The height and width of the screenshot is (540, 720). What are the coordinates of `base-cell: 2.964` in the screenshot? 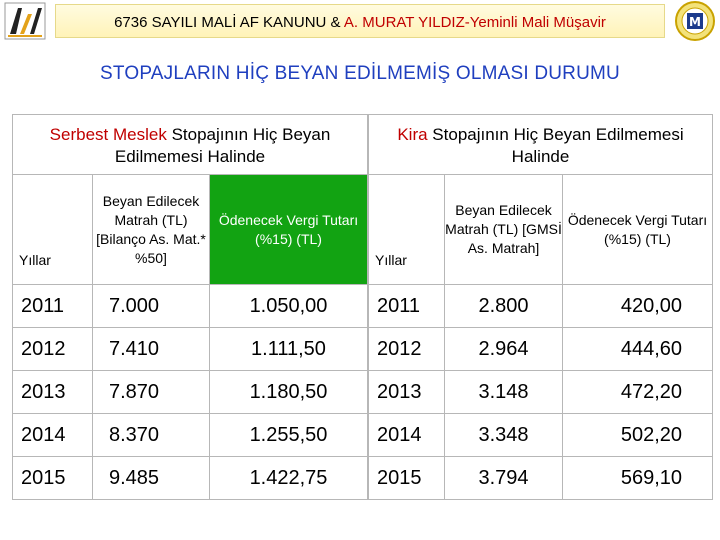 It's located at (503, 349).